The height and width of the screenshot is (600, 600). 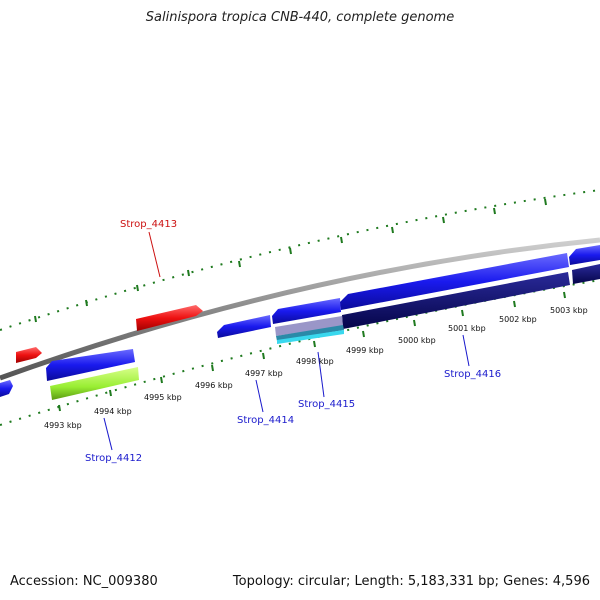 I want to click on gene-strop-4415-teal, so click(x=310, y=333).